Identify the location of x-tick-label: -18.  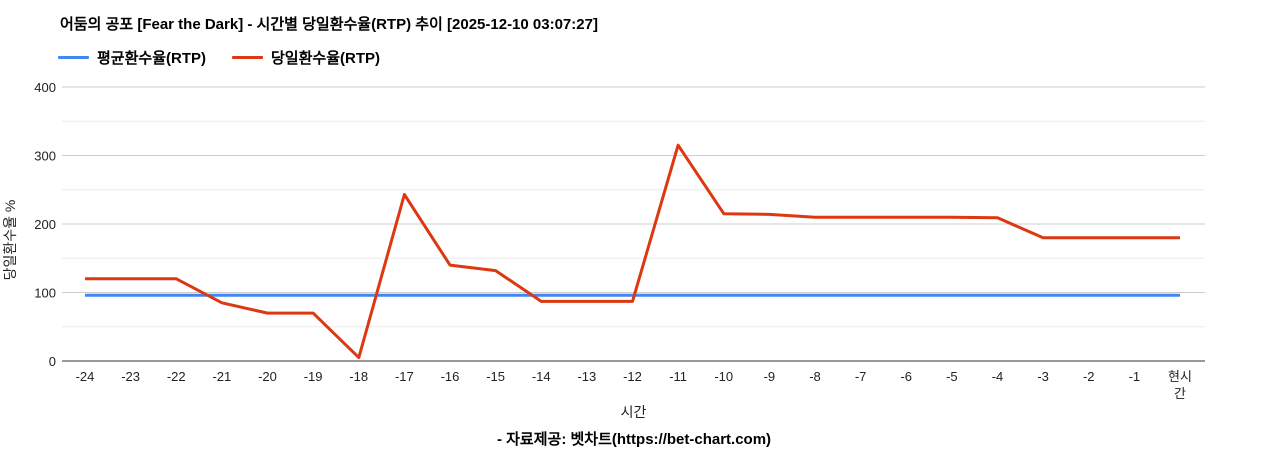
(358, 376).